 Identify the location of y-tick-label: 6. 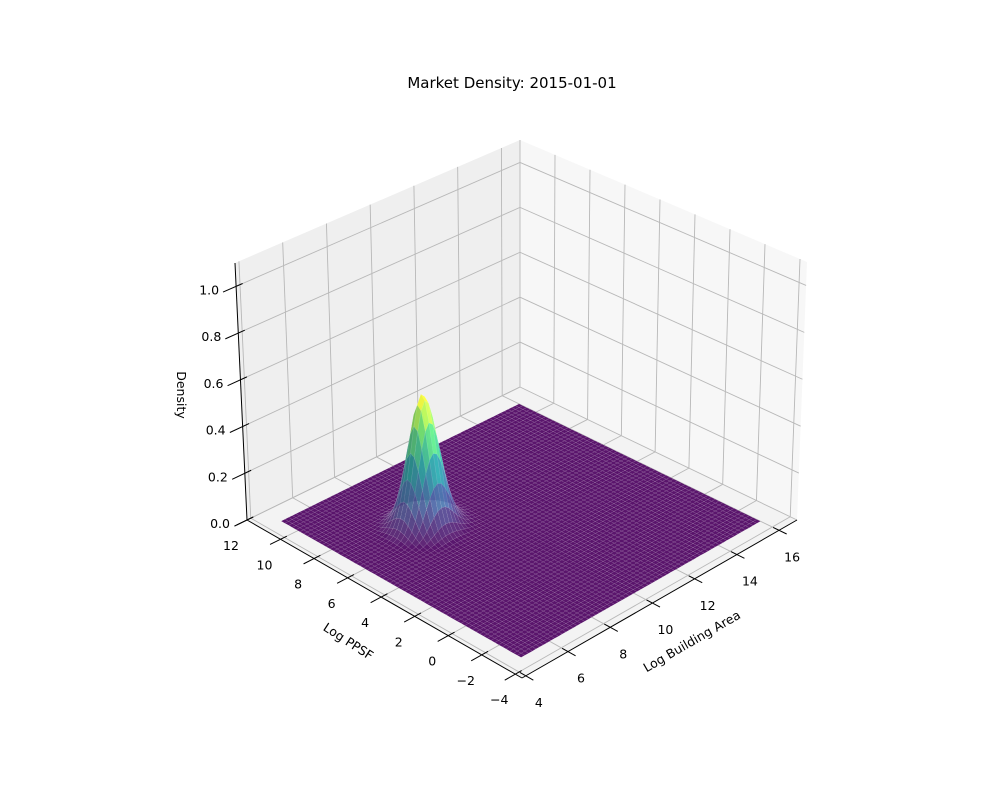
(332, 603).